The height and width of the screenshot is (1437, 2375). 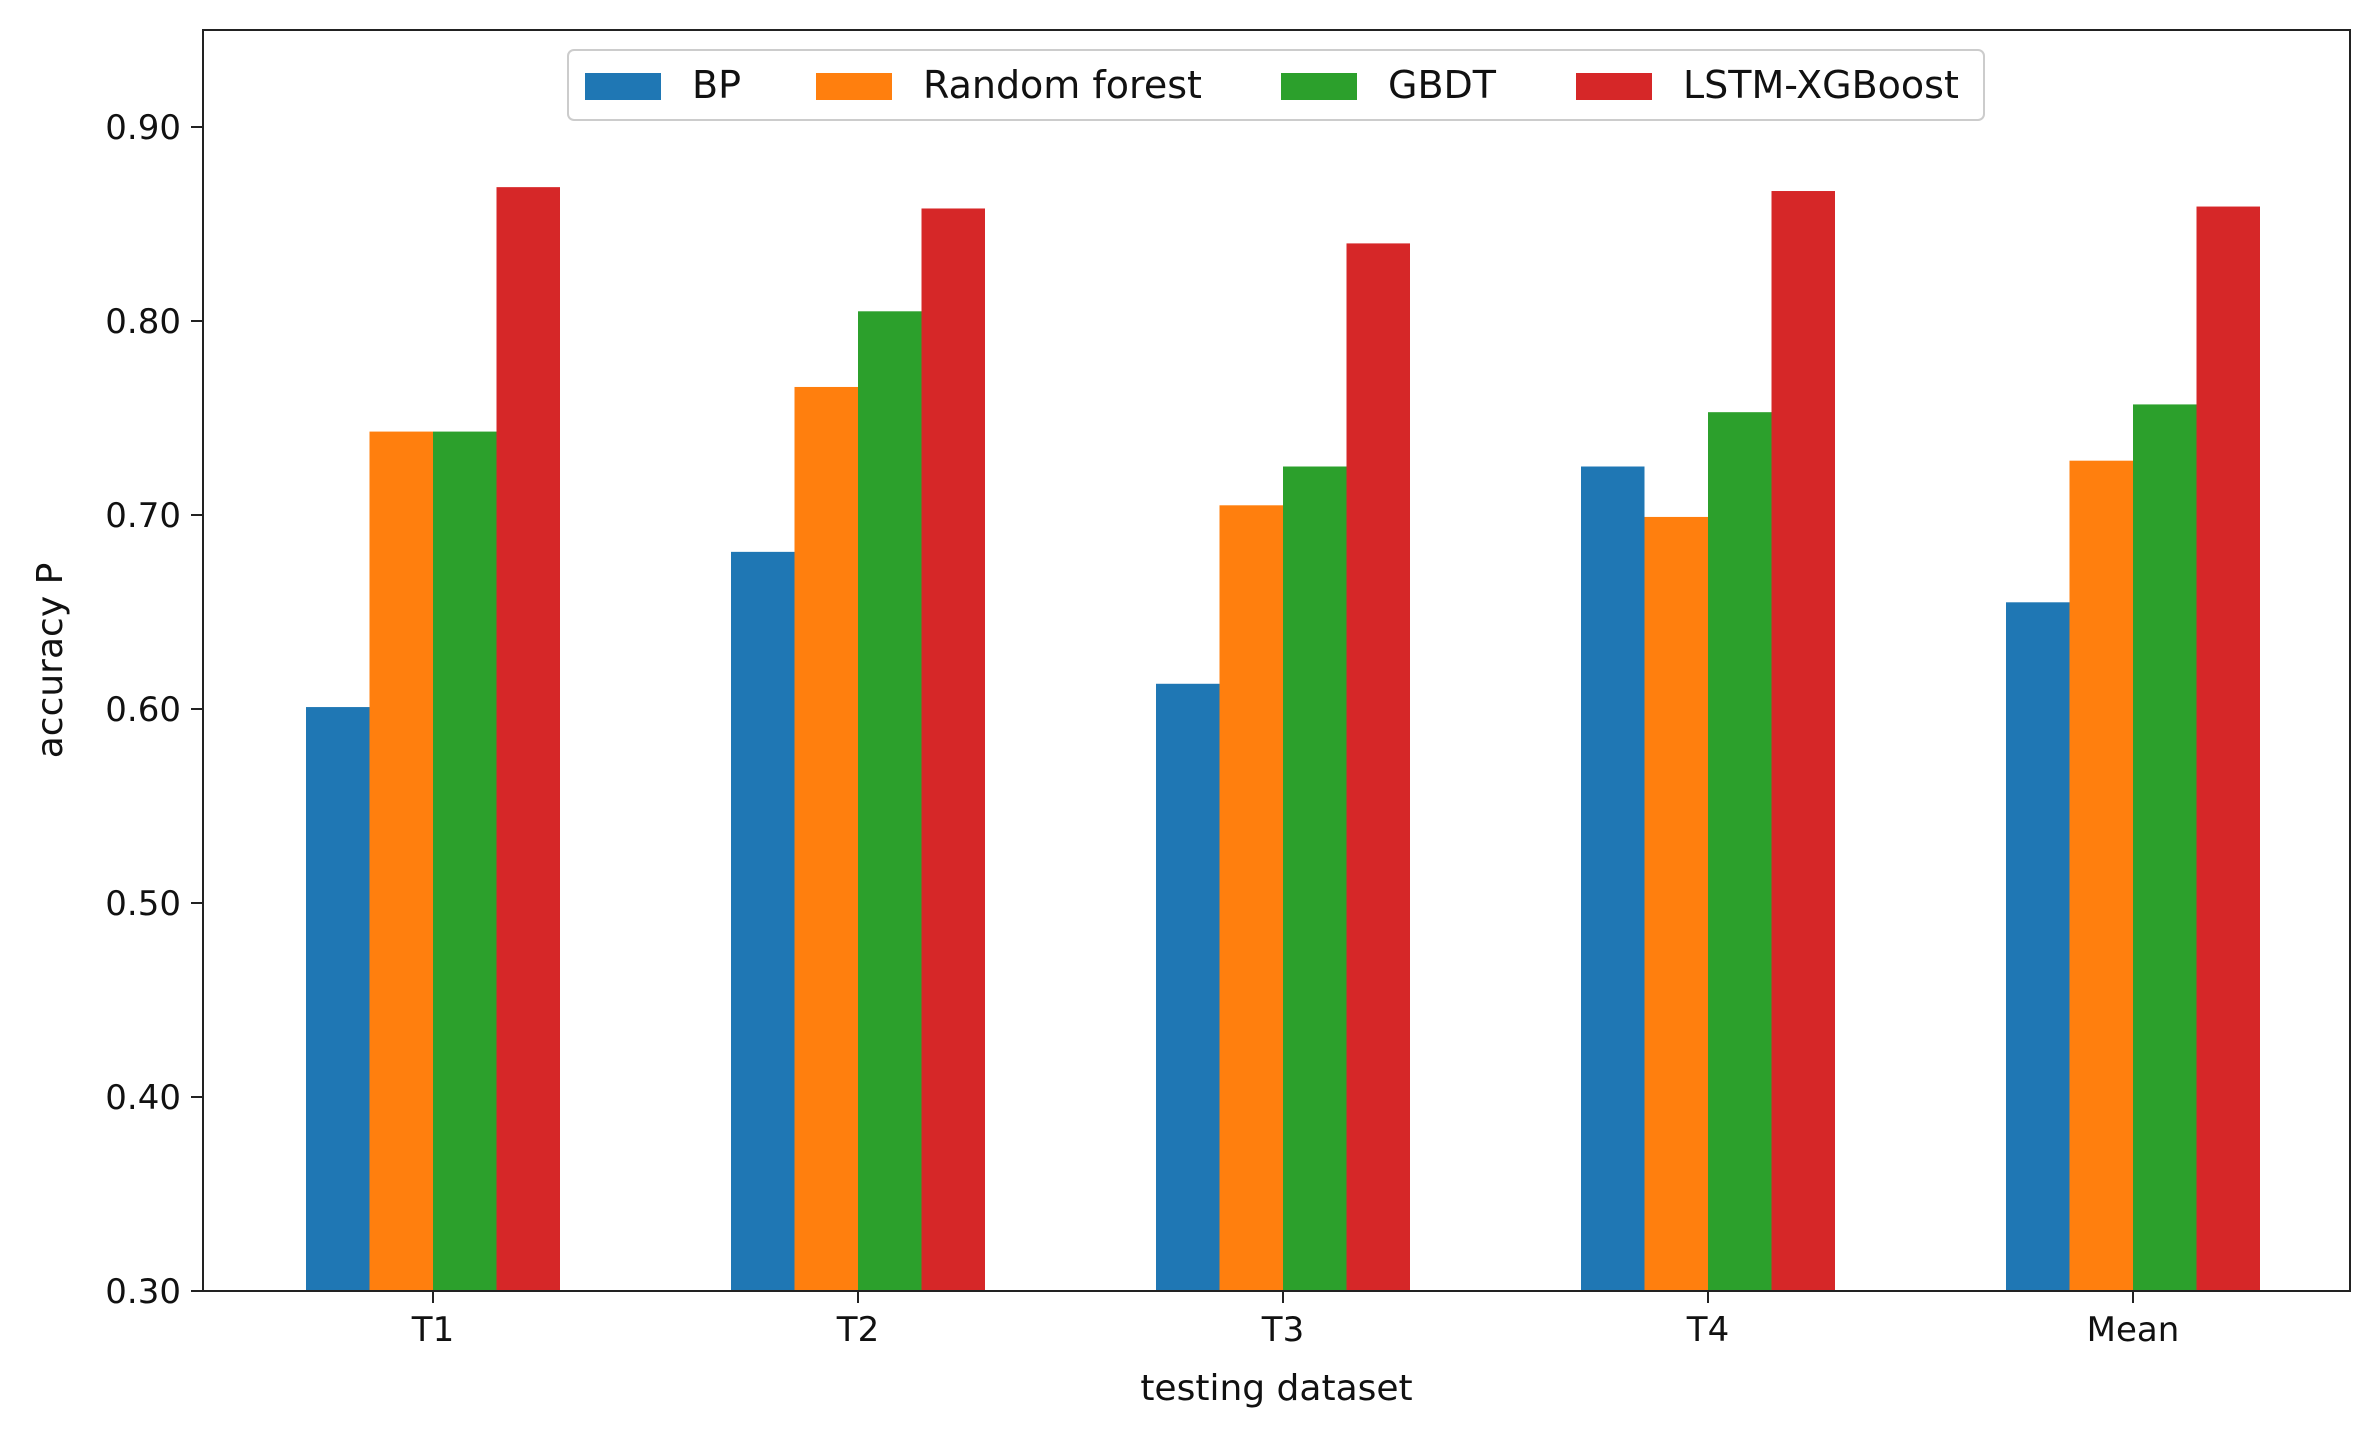 What do you see at coordinates (1251, 898) in the screenshot?
I see `bar-t3-random-forest` at bounding box center [1251, 898].